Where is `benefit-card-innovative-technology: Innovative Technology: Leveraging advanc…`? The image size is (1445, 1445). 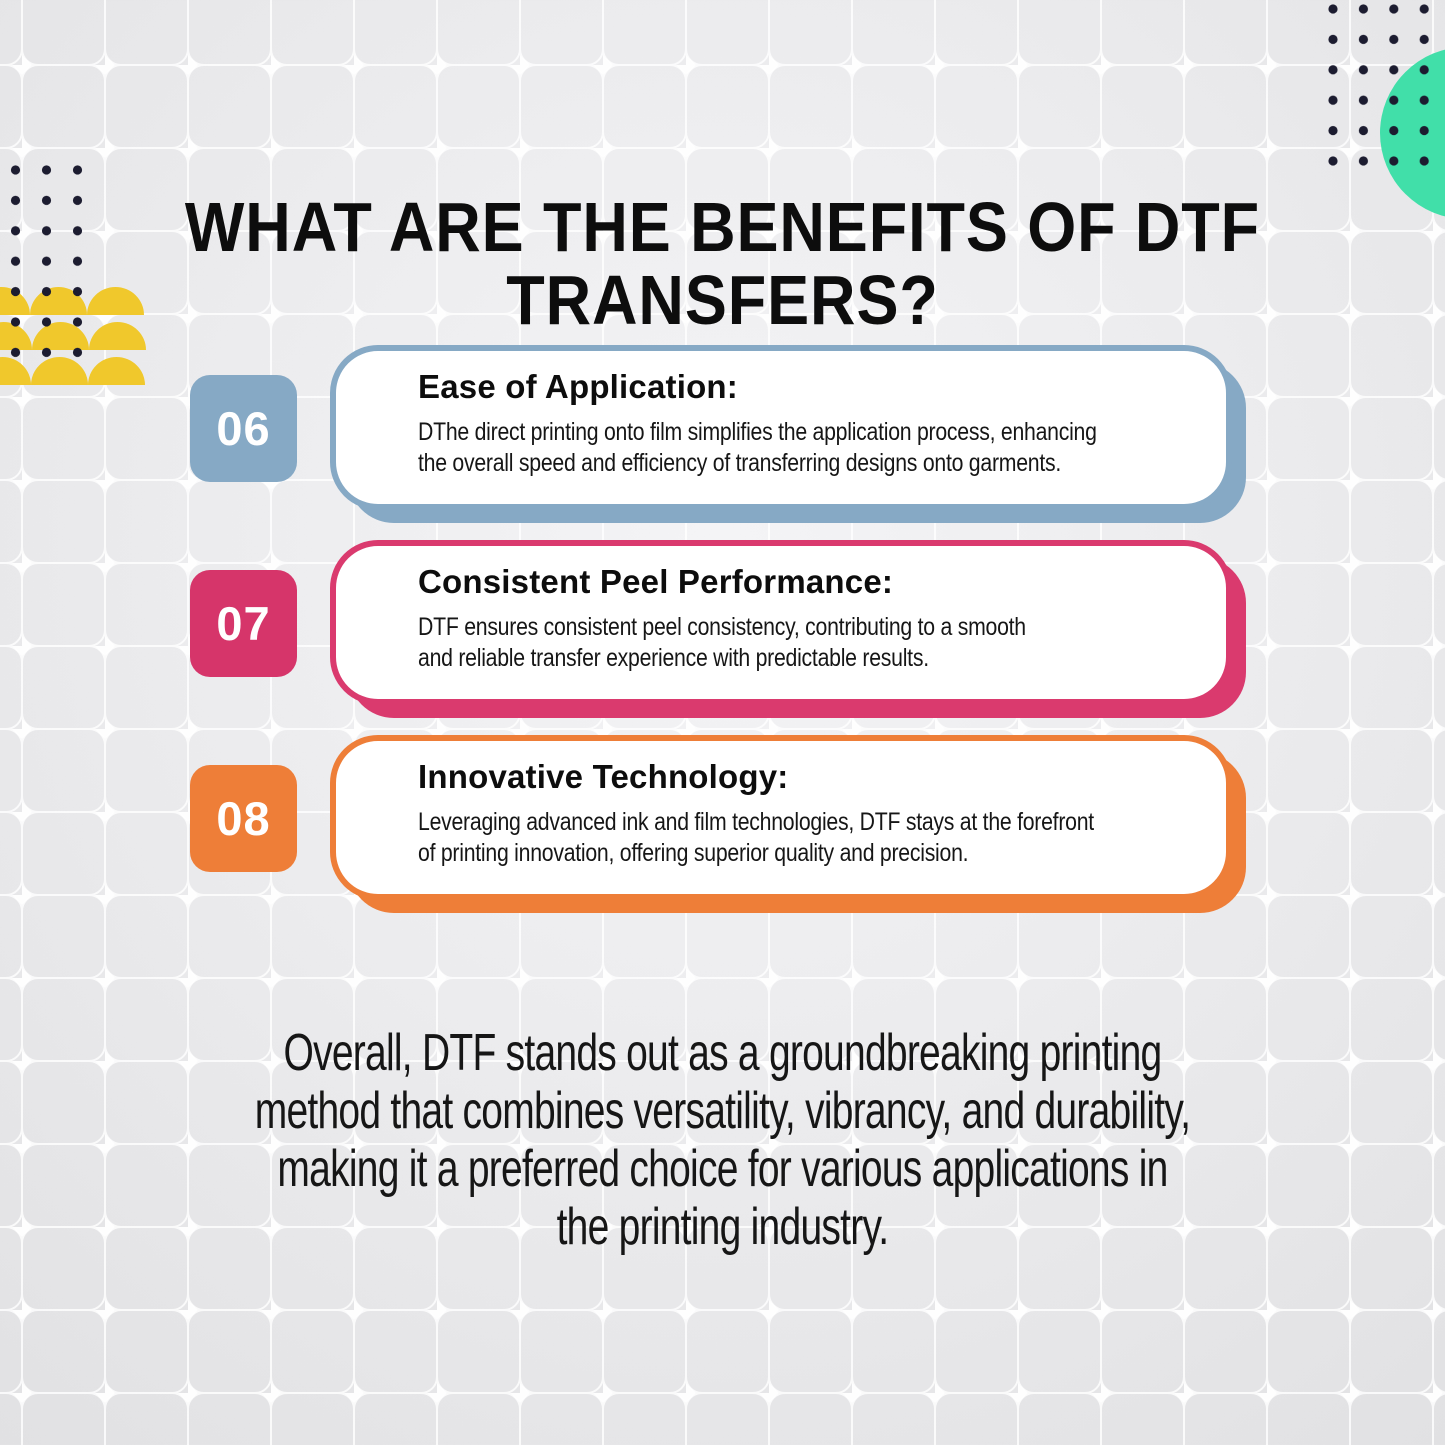 benefit-card-innovative-technology: Innovative Technology: Leveraging advanc… is located at coordinates (781, 817).